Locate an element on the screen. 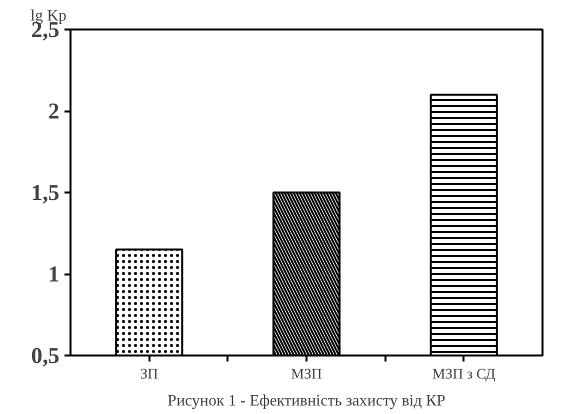  y-tick-label: 0,5 is located at coordinates (45, 355).